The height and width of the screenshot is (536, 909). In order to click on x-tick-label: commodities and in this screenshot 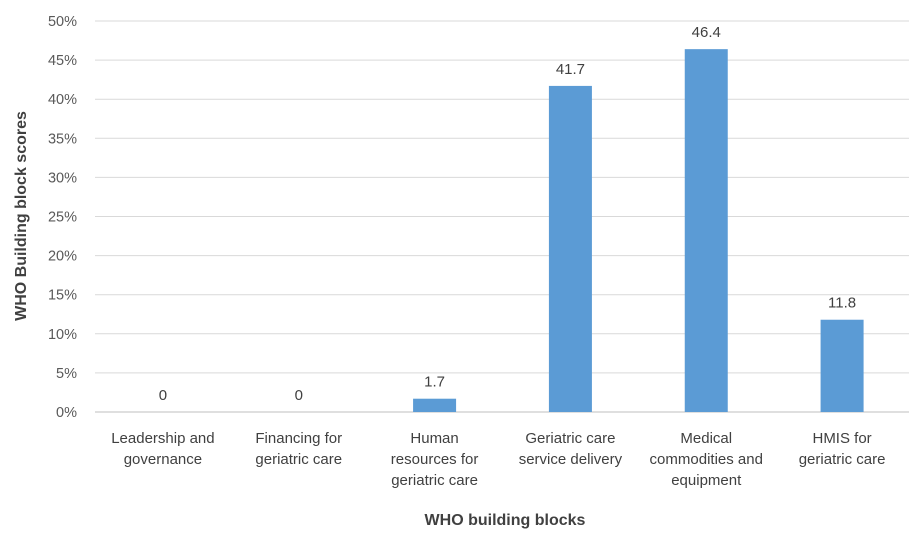, I will do `click(706, 459)`.